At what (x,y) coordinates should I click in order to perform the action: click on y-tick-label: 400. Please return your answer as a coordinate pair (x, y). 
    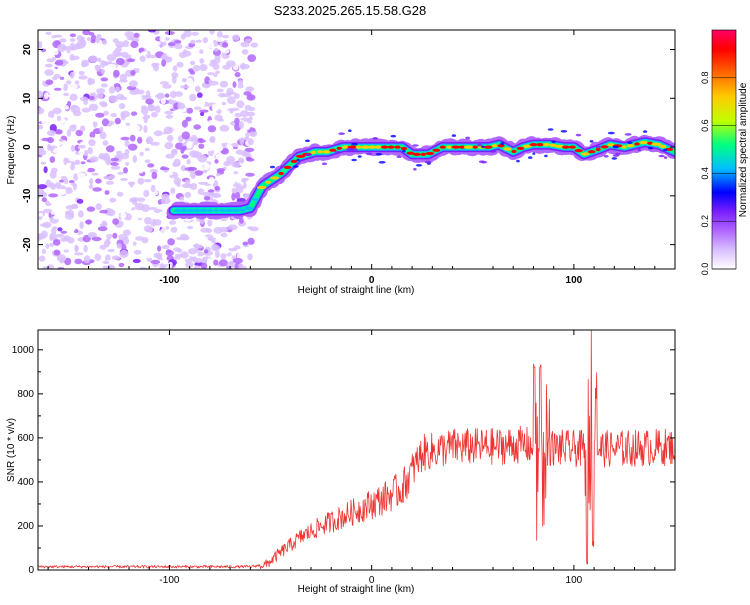
    Looking at the image, I should click on (25, 482).